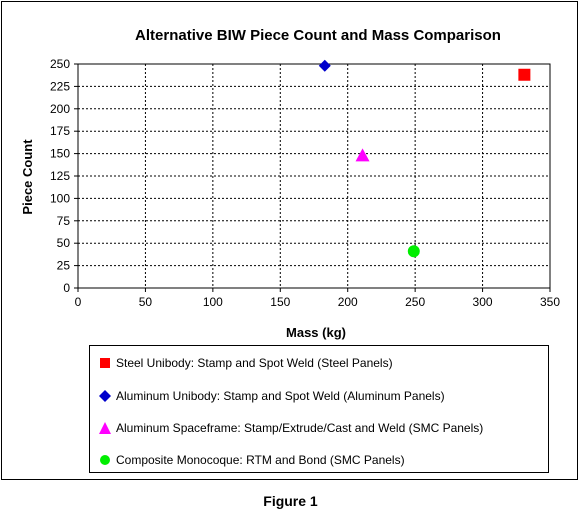  What do you see at coordinates (415, 302) in the screenshot?
I see `x-tick-label: 250` at bounding box center [415, 302].